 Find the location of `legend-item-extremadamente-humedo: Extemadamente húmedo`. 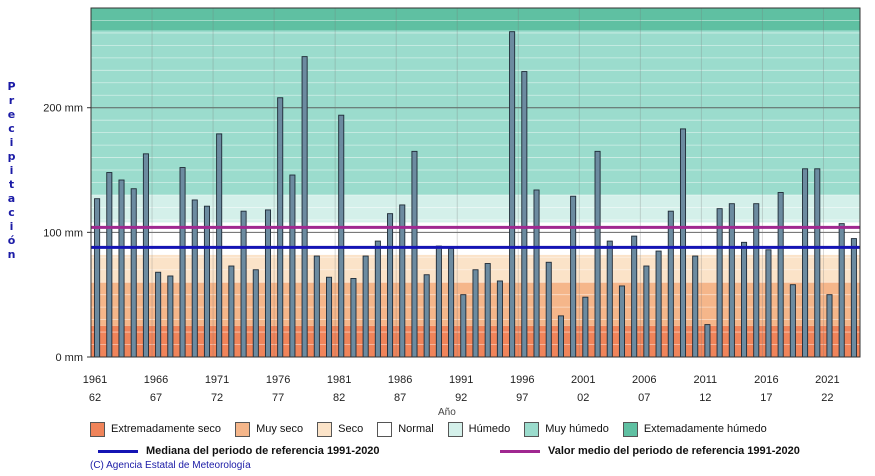

legend-item-extremadamente-humedo: Extemadamente húmedo is located at coordinates (694, 429).